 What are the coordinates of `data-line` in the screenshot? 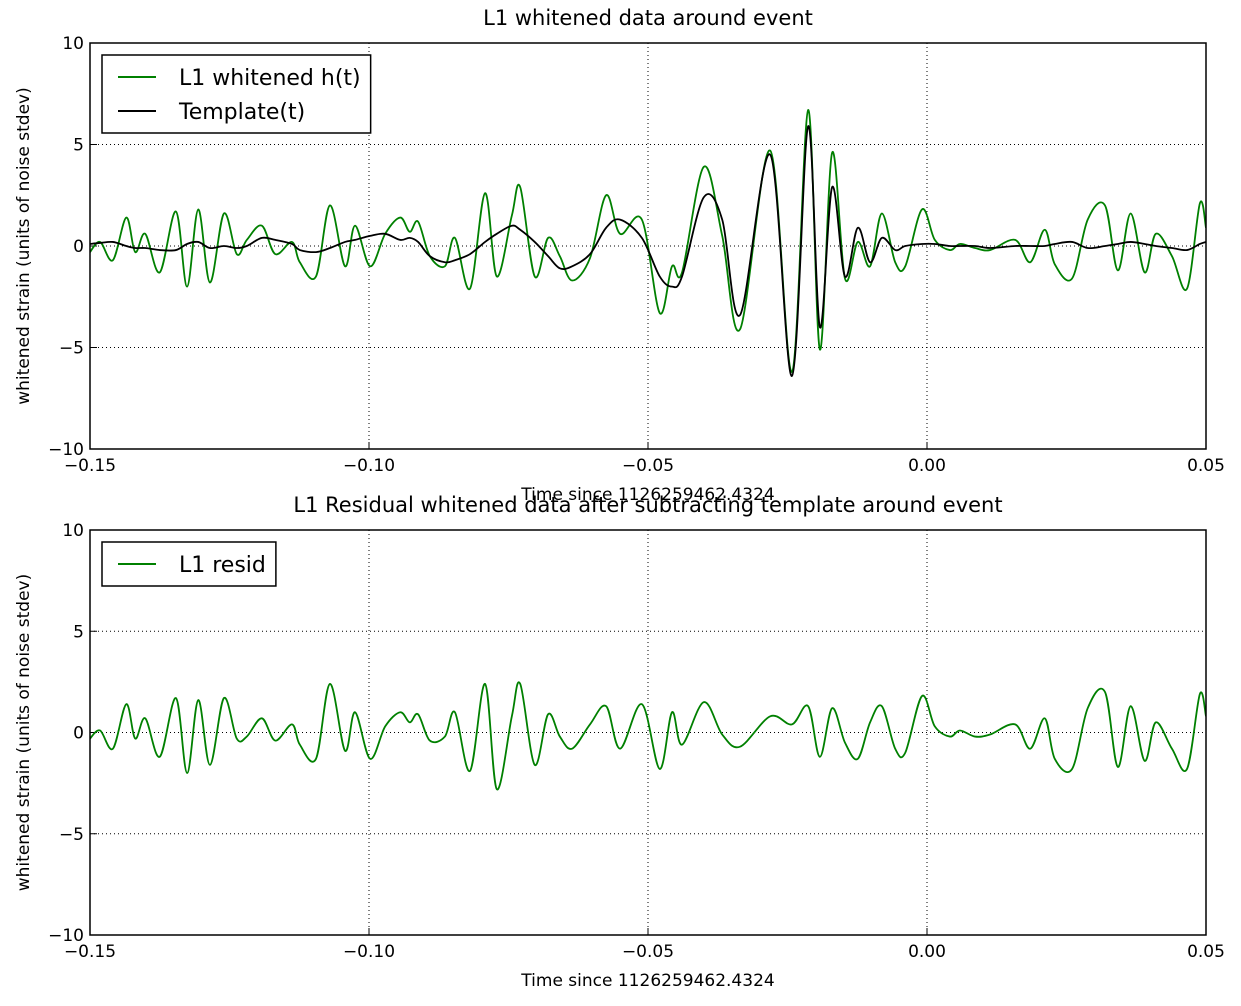 It's located at (648, 736).